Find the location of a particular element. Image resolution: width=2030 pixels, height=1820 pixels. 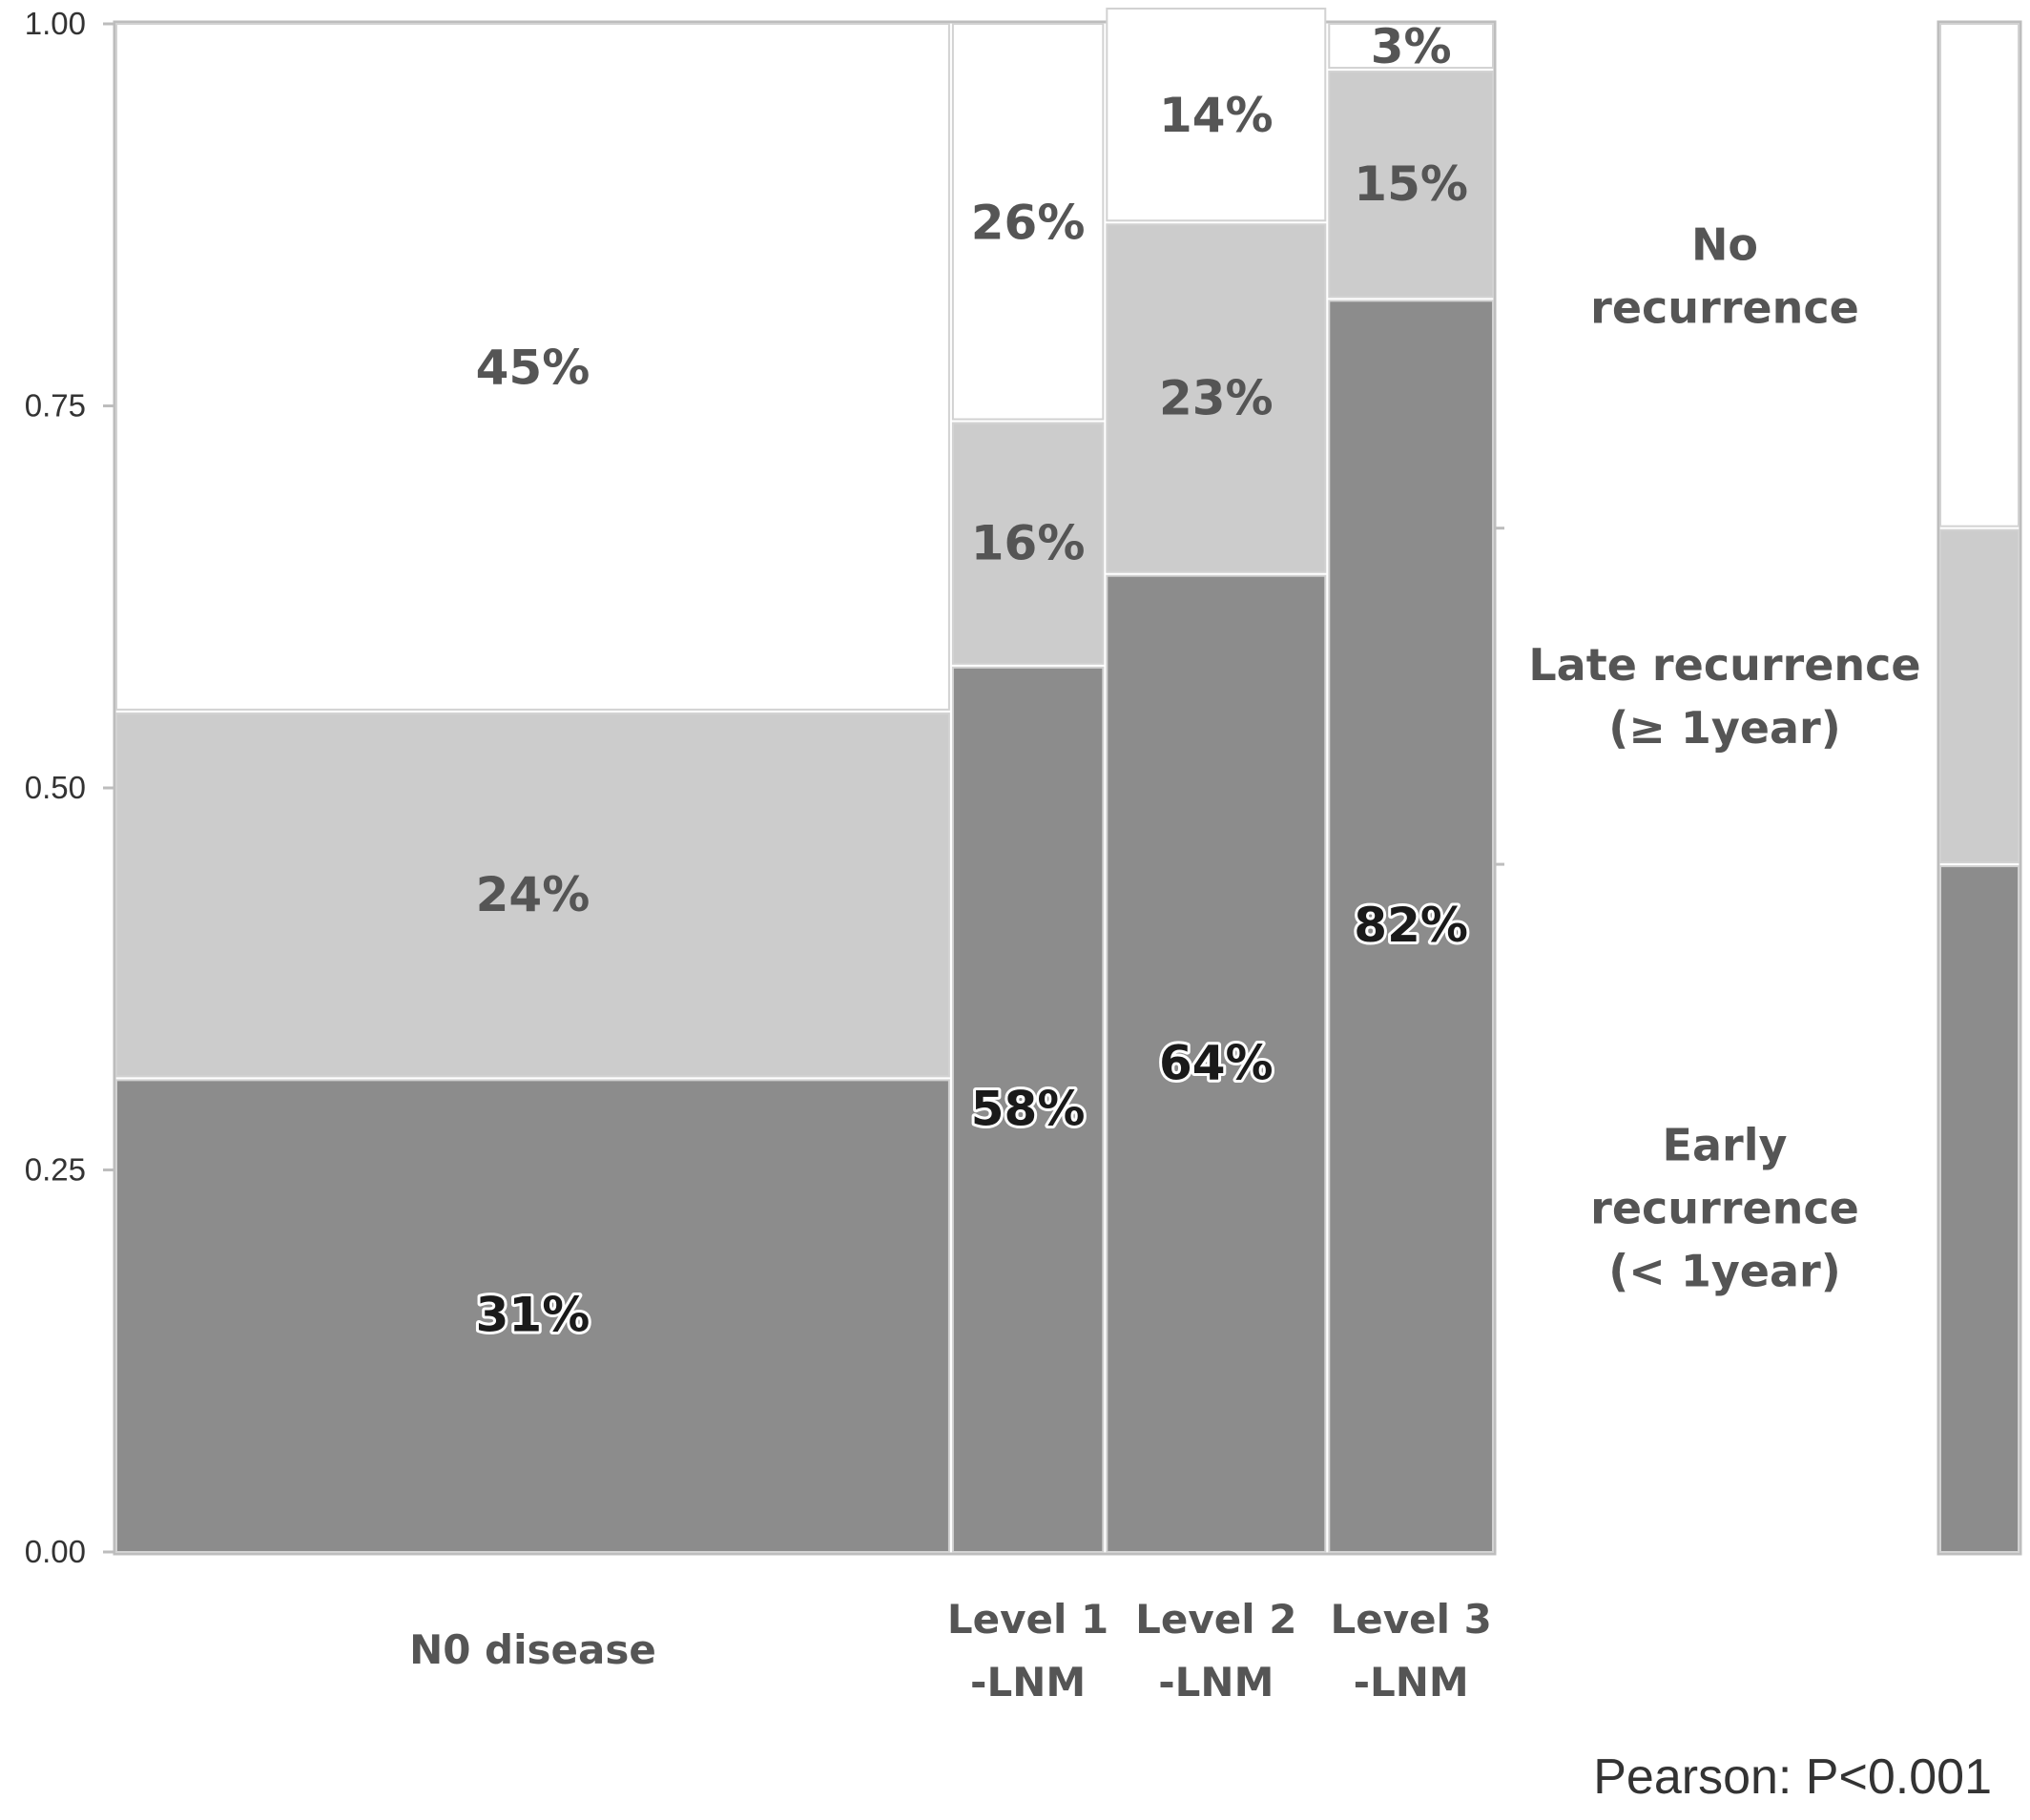

x-category-label: Level 3 is located at coordinates (1411, 1619).